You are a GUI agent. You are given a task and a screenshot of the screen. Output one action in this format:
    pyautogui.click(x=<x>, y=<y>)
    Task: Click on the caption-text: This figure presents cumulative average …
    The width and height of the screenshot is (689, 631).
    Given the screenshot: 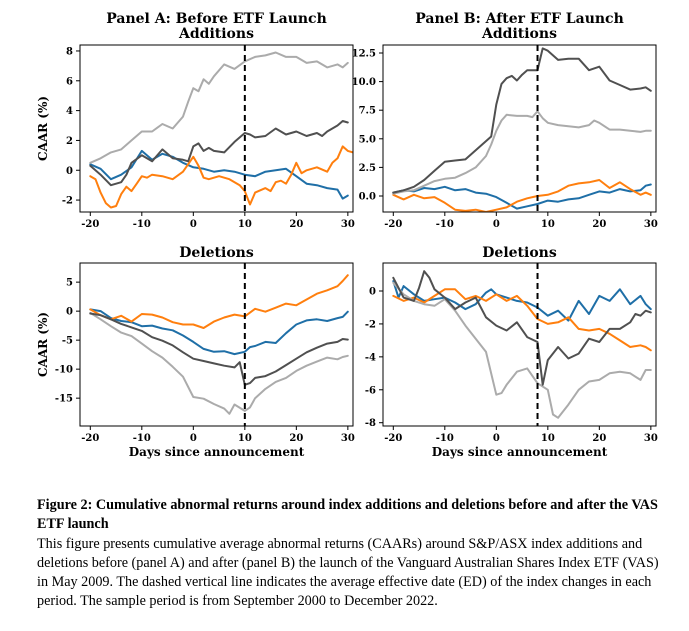 What is the action you would take?
    pyautogui.click(x=348, y=572)
    